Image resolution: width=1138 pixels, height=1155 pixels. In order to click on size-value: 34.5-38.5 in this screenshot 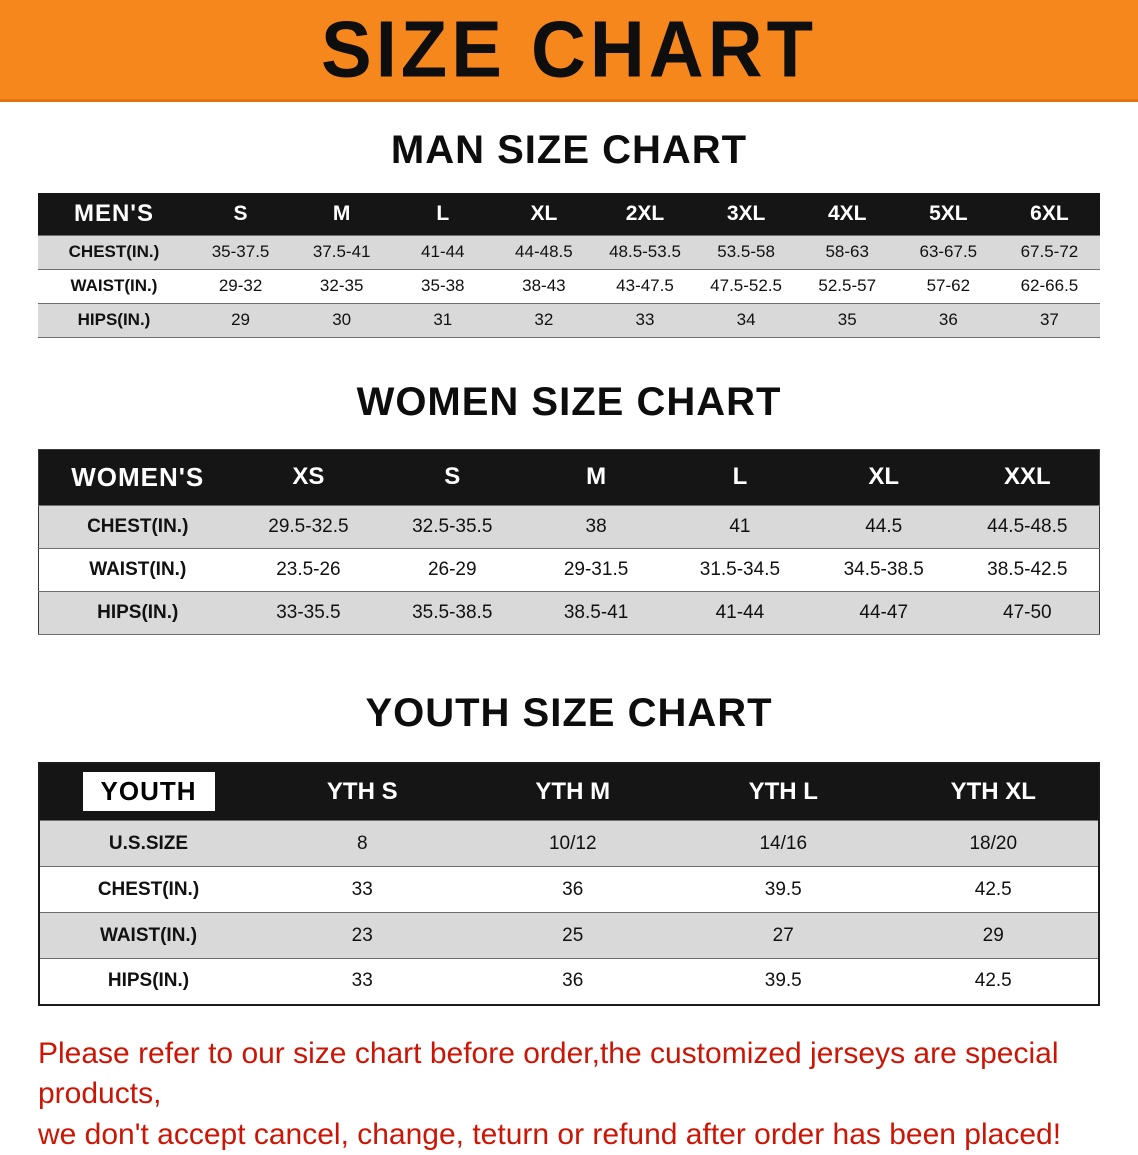, I will do `click(884, 569)`.